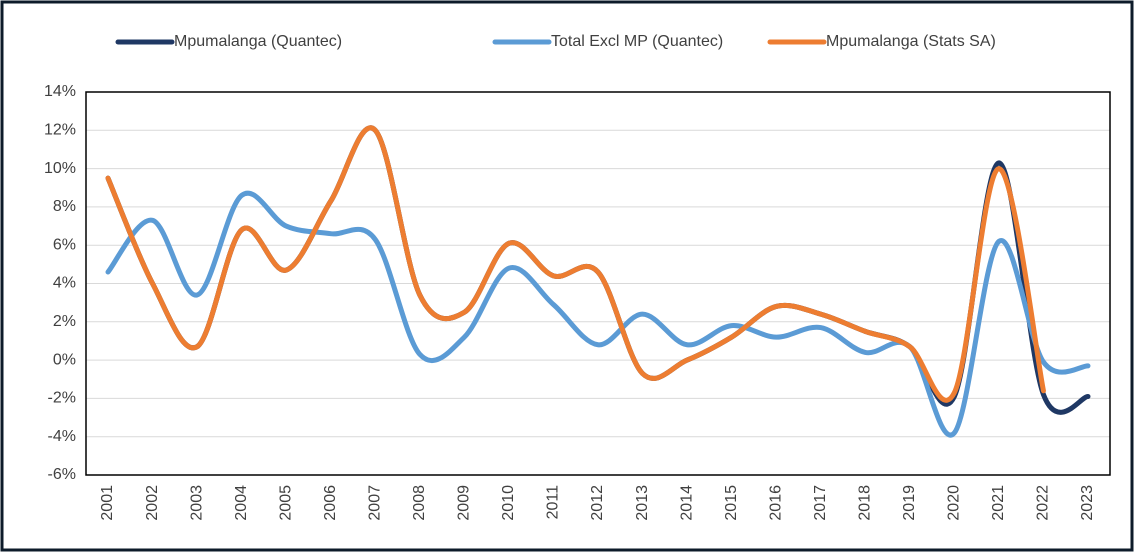 The height and width of the screenshot is (552, 1134). What do you see at coordinates (152, 503) in the screenshot?
I see `x-tick-label: 2002` at bounding box center [152, 503].